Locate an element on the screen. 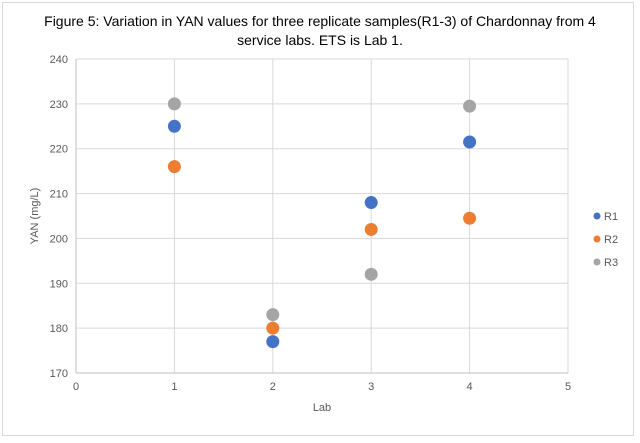 The width and height of the screenshot is (640, 443). y-tick-label: 210 is located at coordinates (59, 195).